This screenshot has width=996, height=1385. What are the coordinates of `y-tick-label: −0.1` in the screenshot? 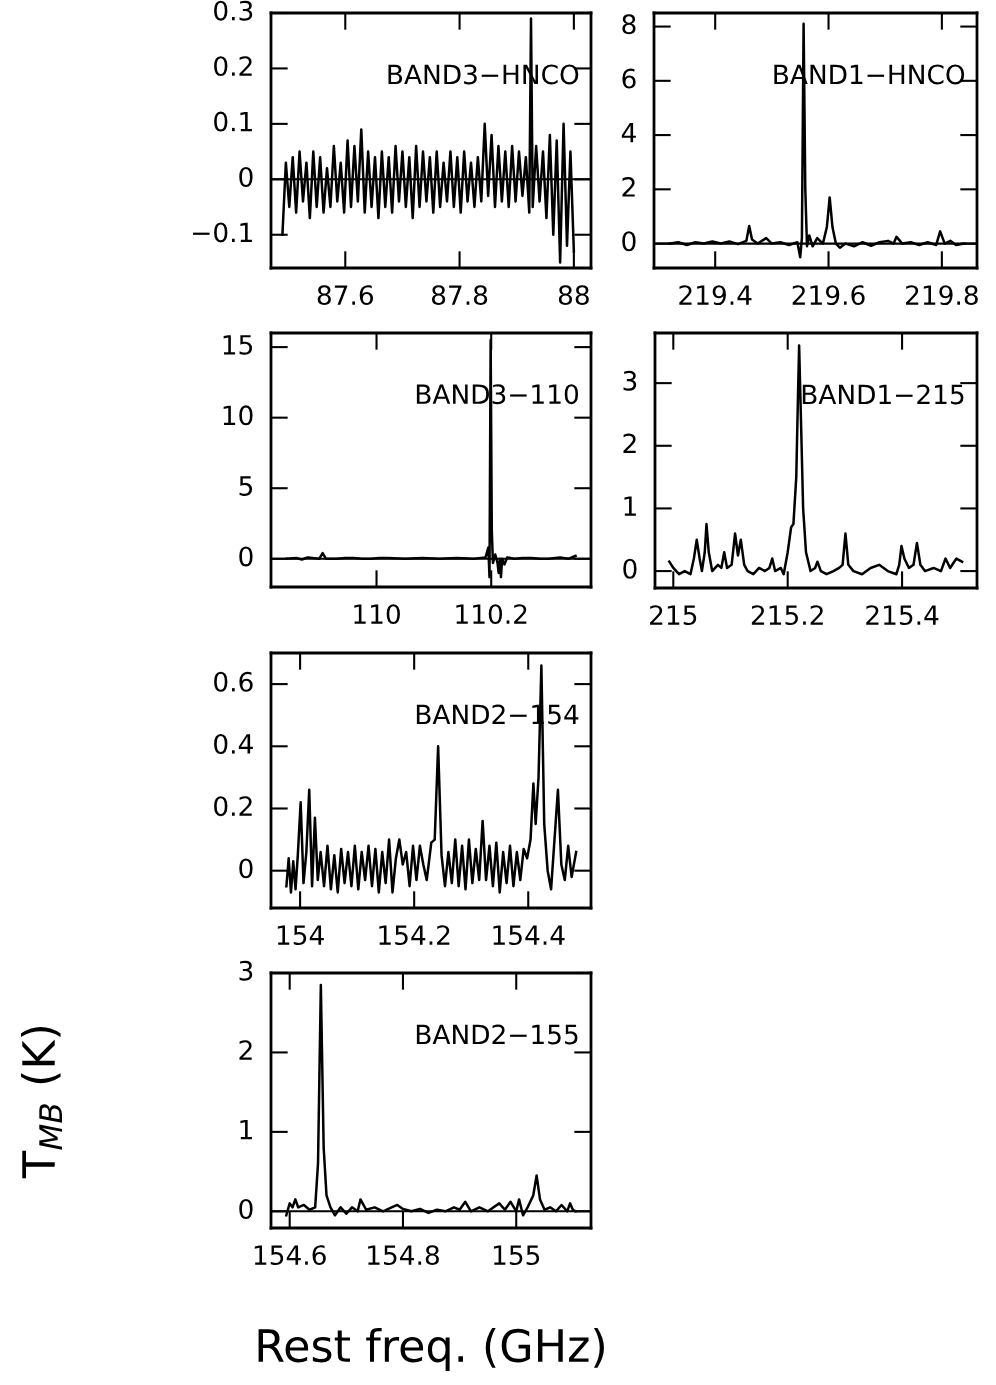 It's located at (222, 232).